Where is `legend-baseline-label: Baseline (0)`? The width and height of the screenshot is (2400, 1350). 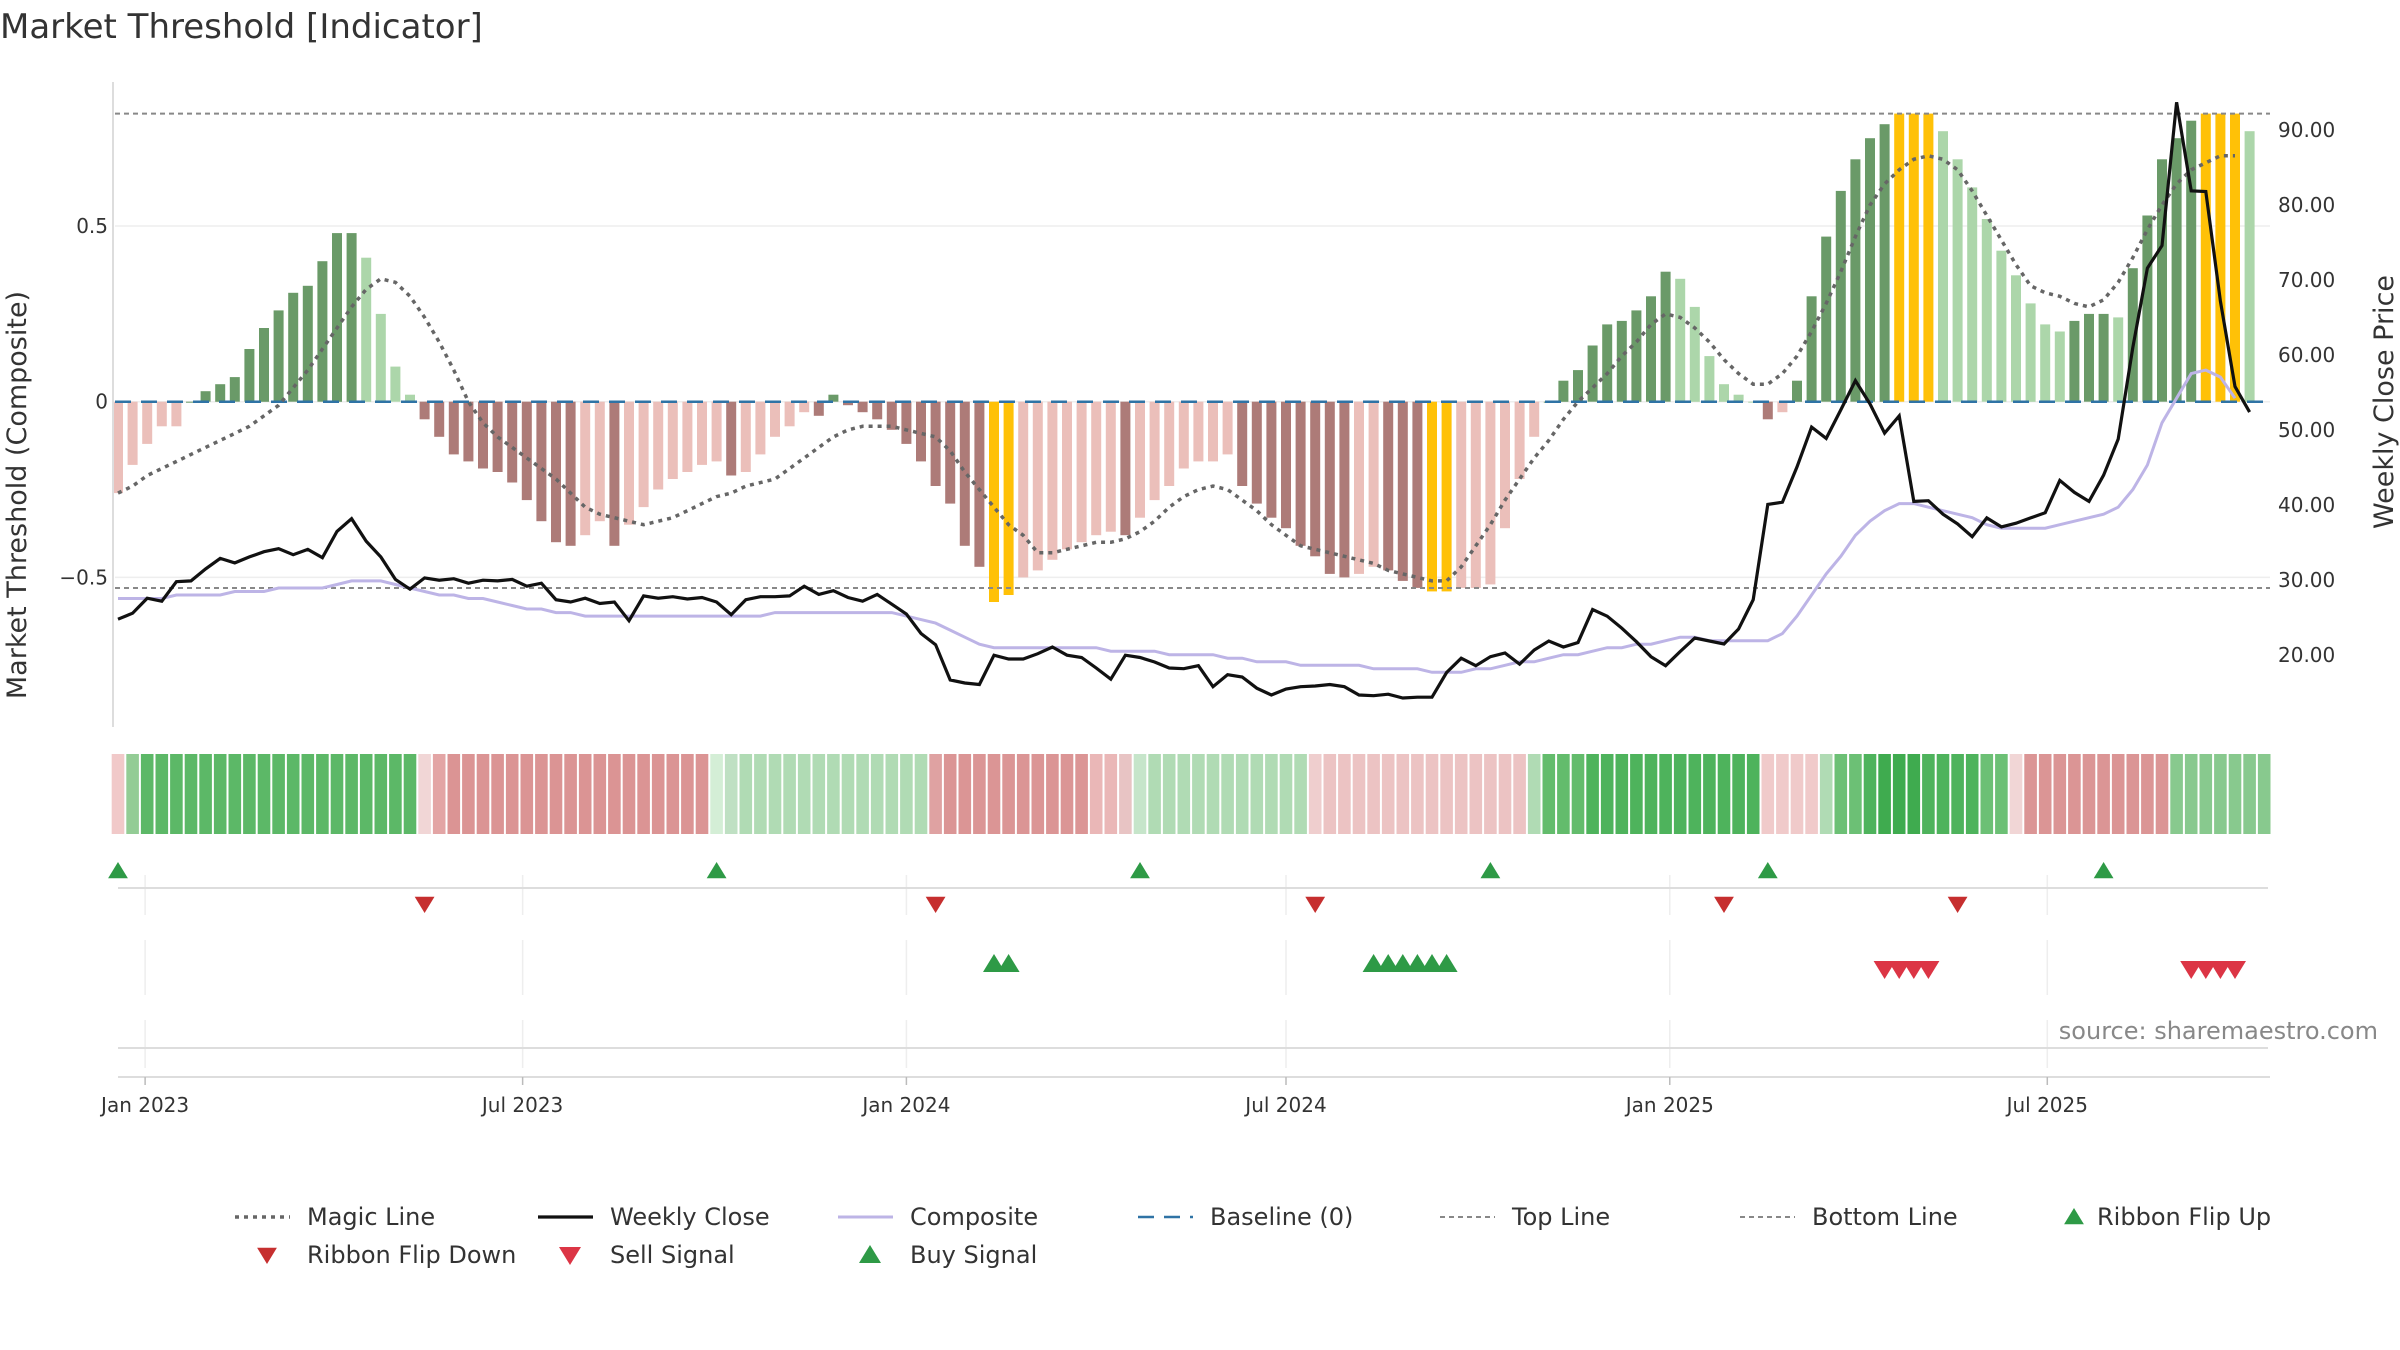 legend-baseline-label: Baseline (0) is located at coordinates (1281, 1217).